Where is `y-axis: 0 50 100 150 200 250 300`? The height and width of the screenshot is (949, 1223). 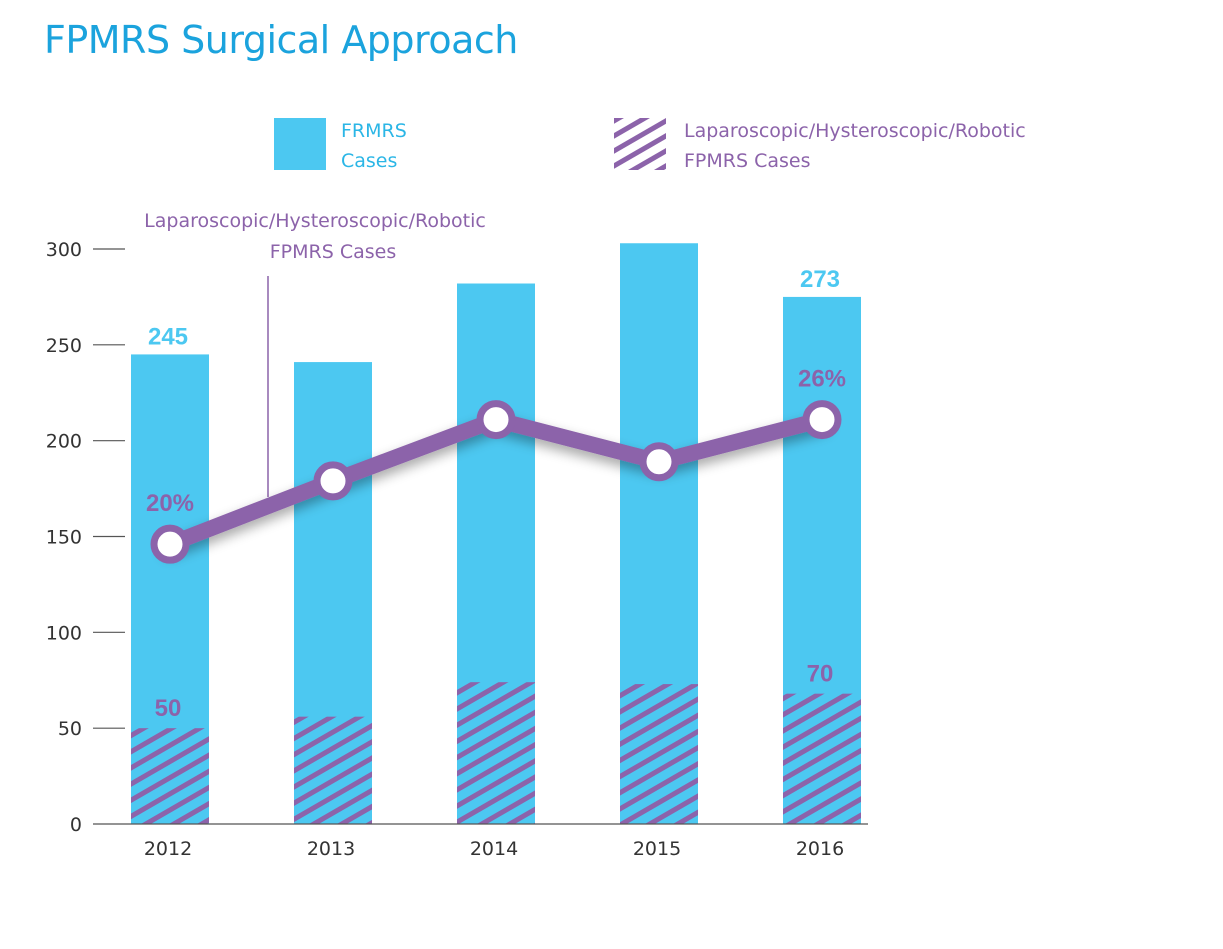
y-axis: 0 50 100 150 200 250 300 is located at coordinates (85, 537).